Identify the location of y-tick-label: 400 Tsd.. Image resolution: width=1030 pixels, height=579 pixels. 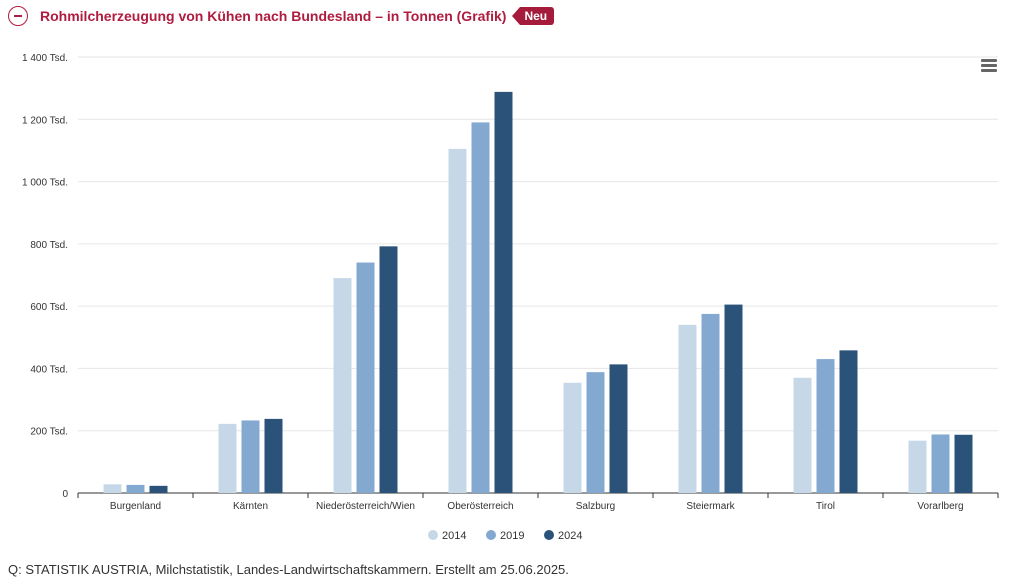
(49, 369).